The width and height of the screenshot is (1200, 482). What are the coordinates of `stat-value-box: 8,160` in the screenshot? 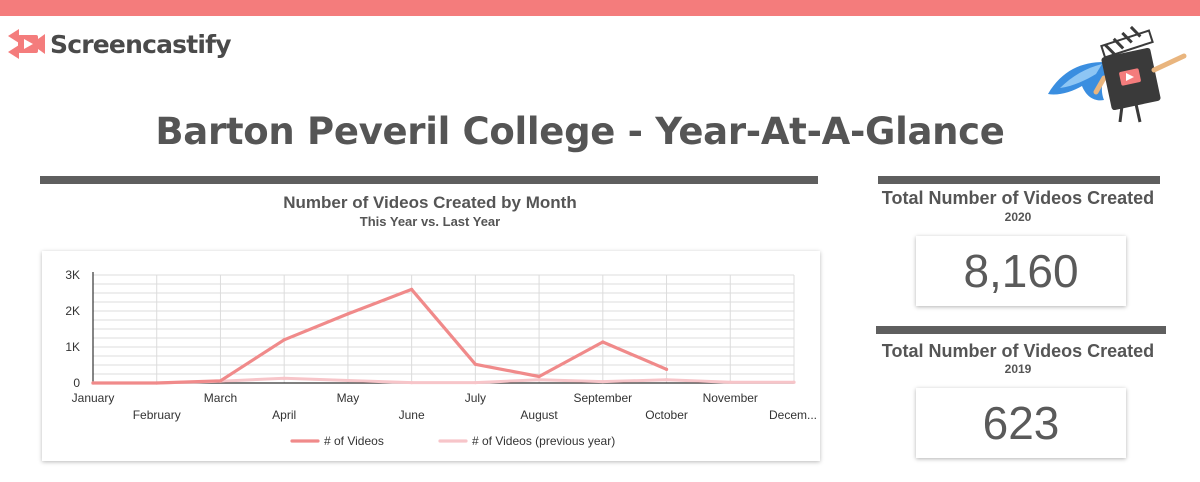 It's located at (1021, 271).